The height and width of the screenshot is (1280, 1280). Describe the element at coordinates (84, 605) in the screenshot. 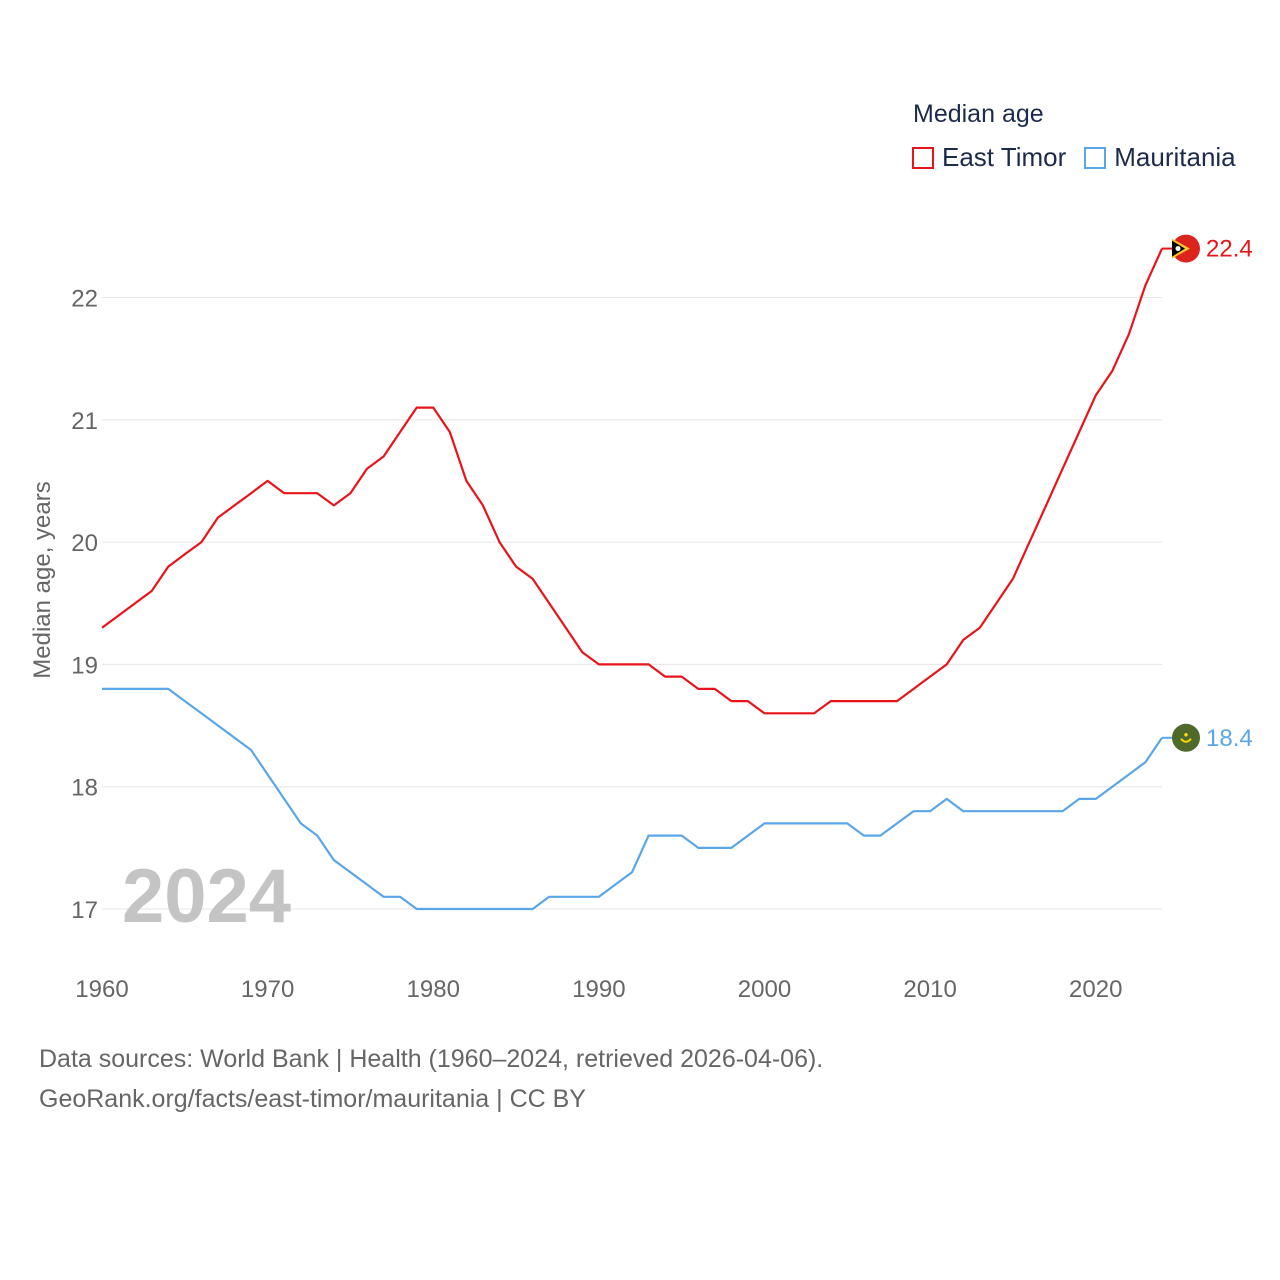

I see `y-axis-ticks: 17 18 19 20 21 22` at that location.